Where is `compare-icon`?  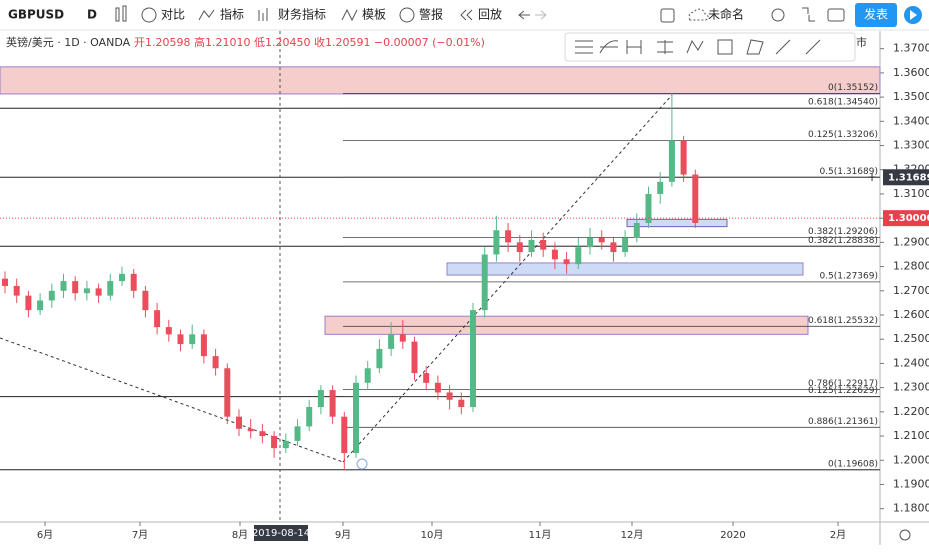
compare-icon is located at coordinates (149, 15).